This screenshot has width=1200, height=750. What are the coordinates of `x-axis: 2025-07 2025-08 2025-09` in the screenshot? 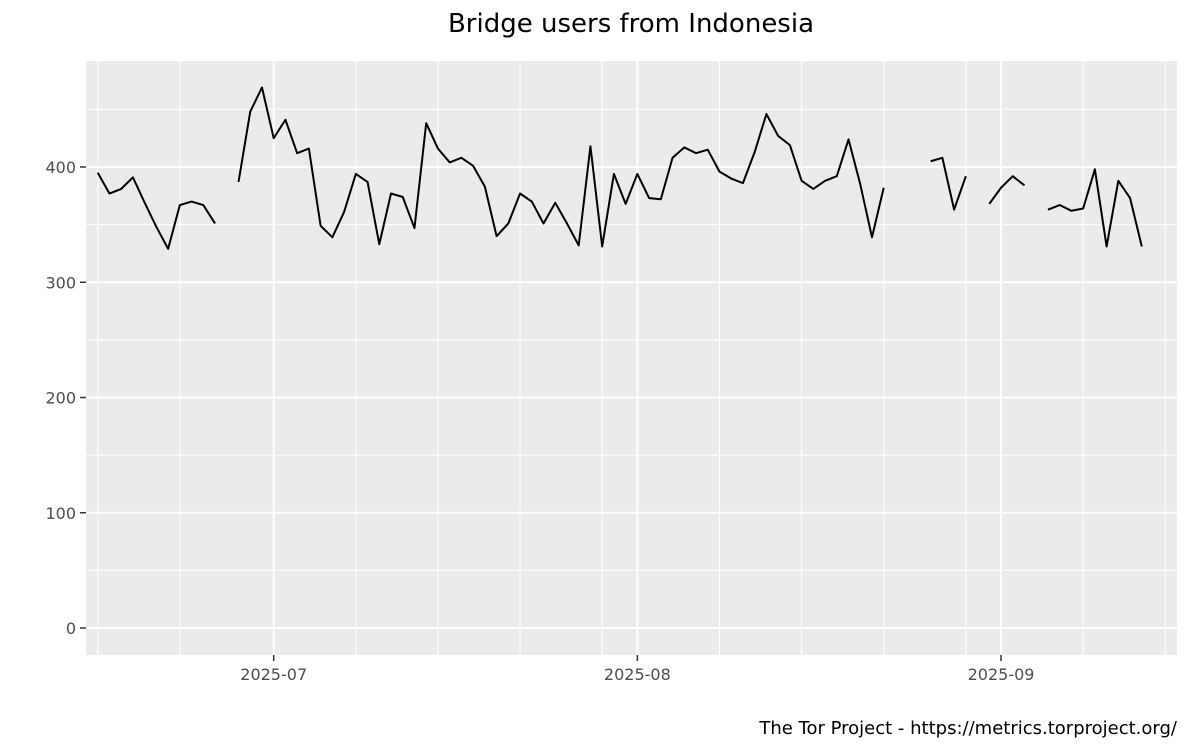 It's located at (637, 669).